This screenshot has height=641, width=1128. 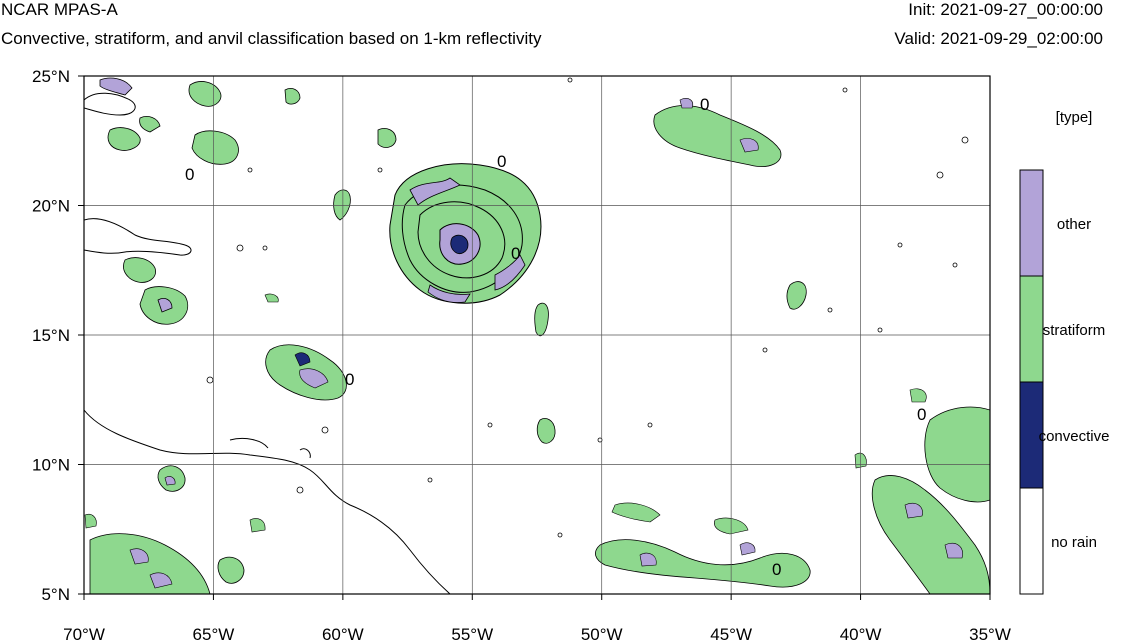 I want to click on cluster-top-left, so click(x=248, y=149).